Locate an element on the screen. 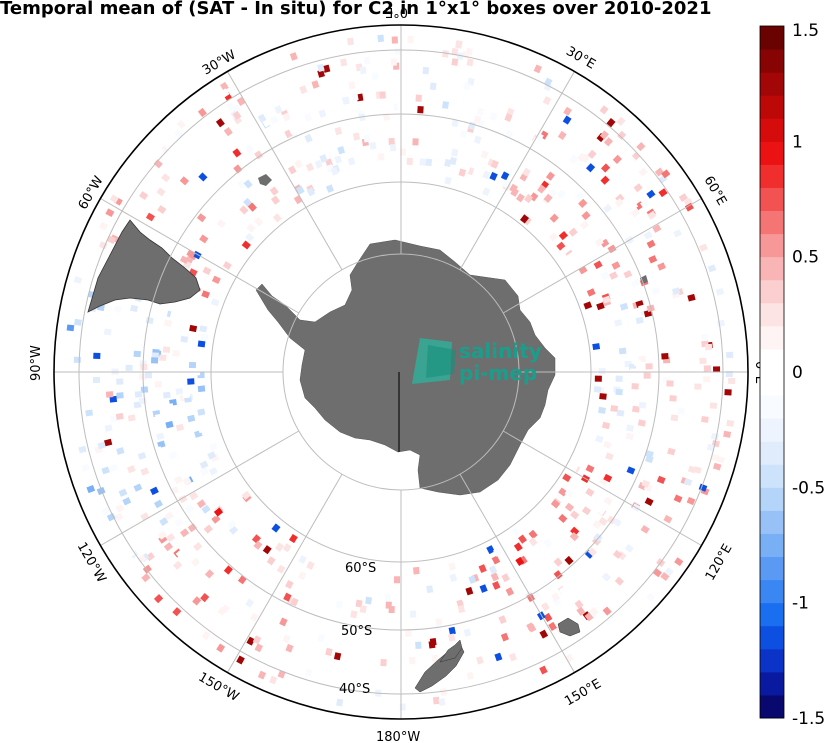 This screenshot has width=829, height=743. meridian-line is located at coordinates (602, 488).